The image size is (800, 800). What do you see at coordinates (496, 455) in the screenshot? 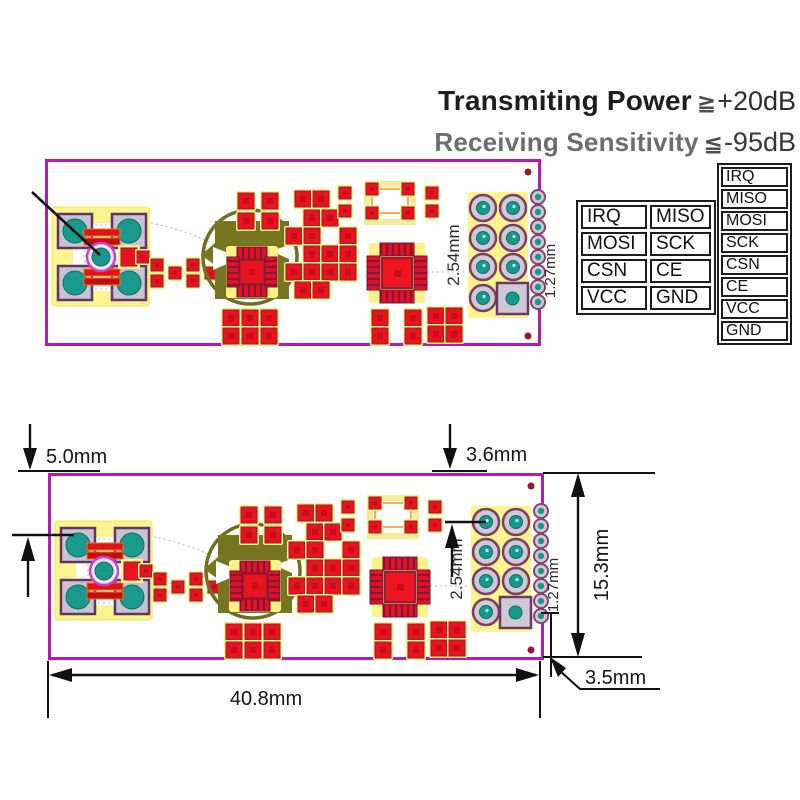
I see `dim-3_6mm-label: 3.6mm` at bounding box center [496, 455].